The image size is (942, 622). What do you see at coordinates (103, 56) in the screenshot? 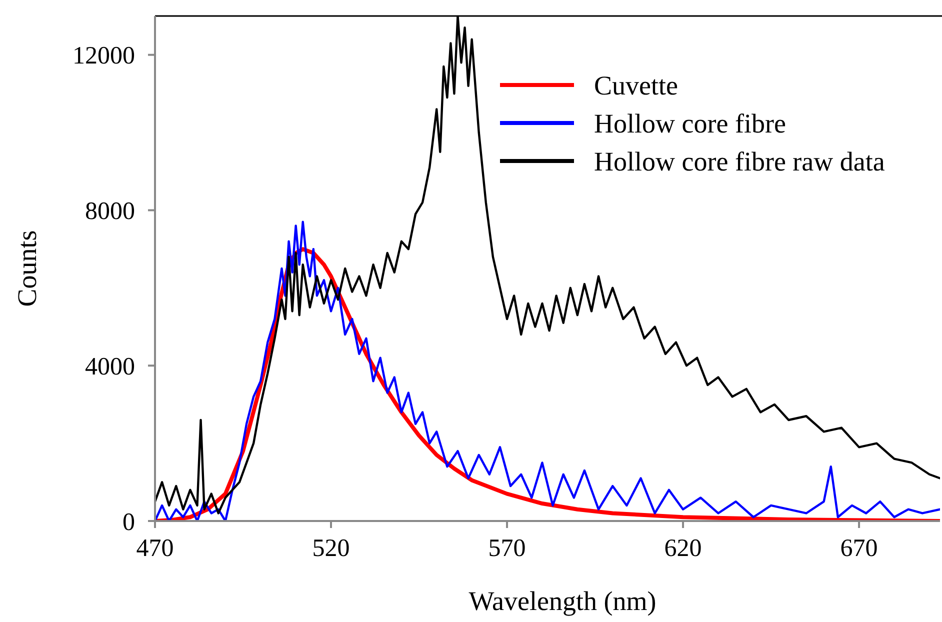
I see `y-tick-label: 12000` at bounding box center [103, 56].